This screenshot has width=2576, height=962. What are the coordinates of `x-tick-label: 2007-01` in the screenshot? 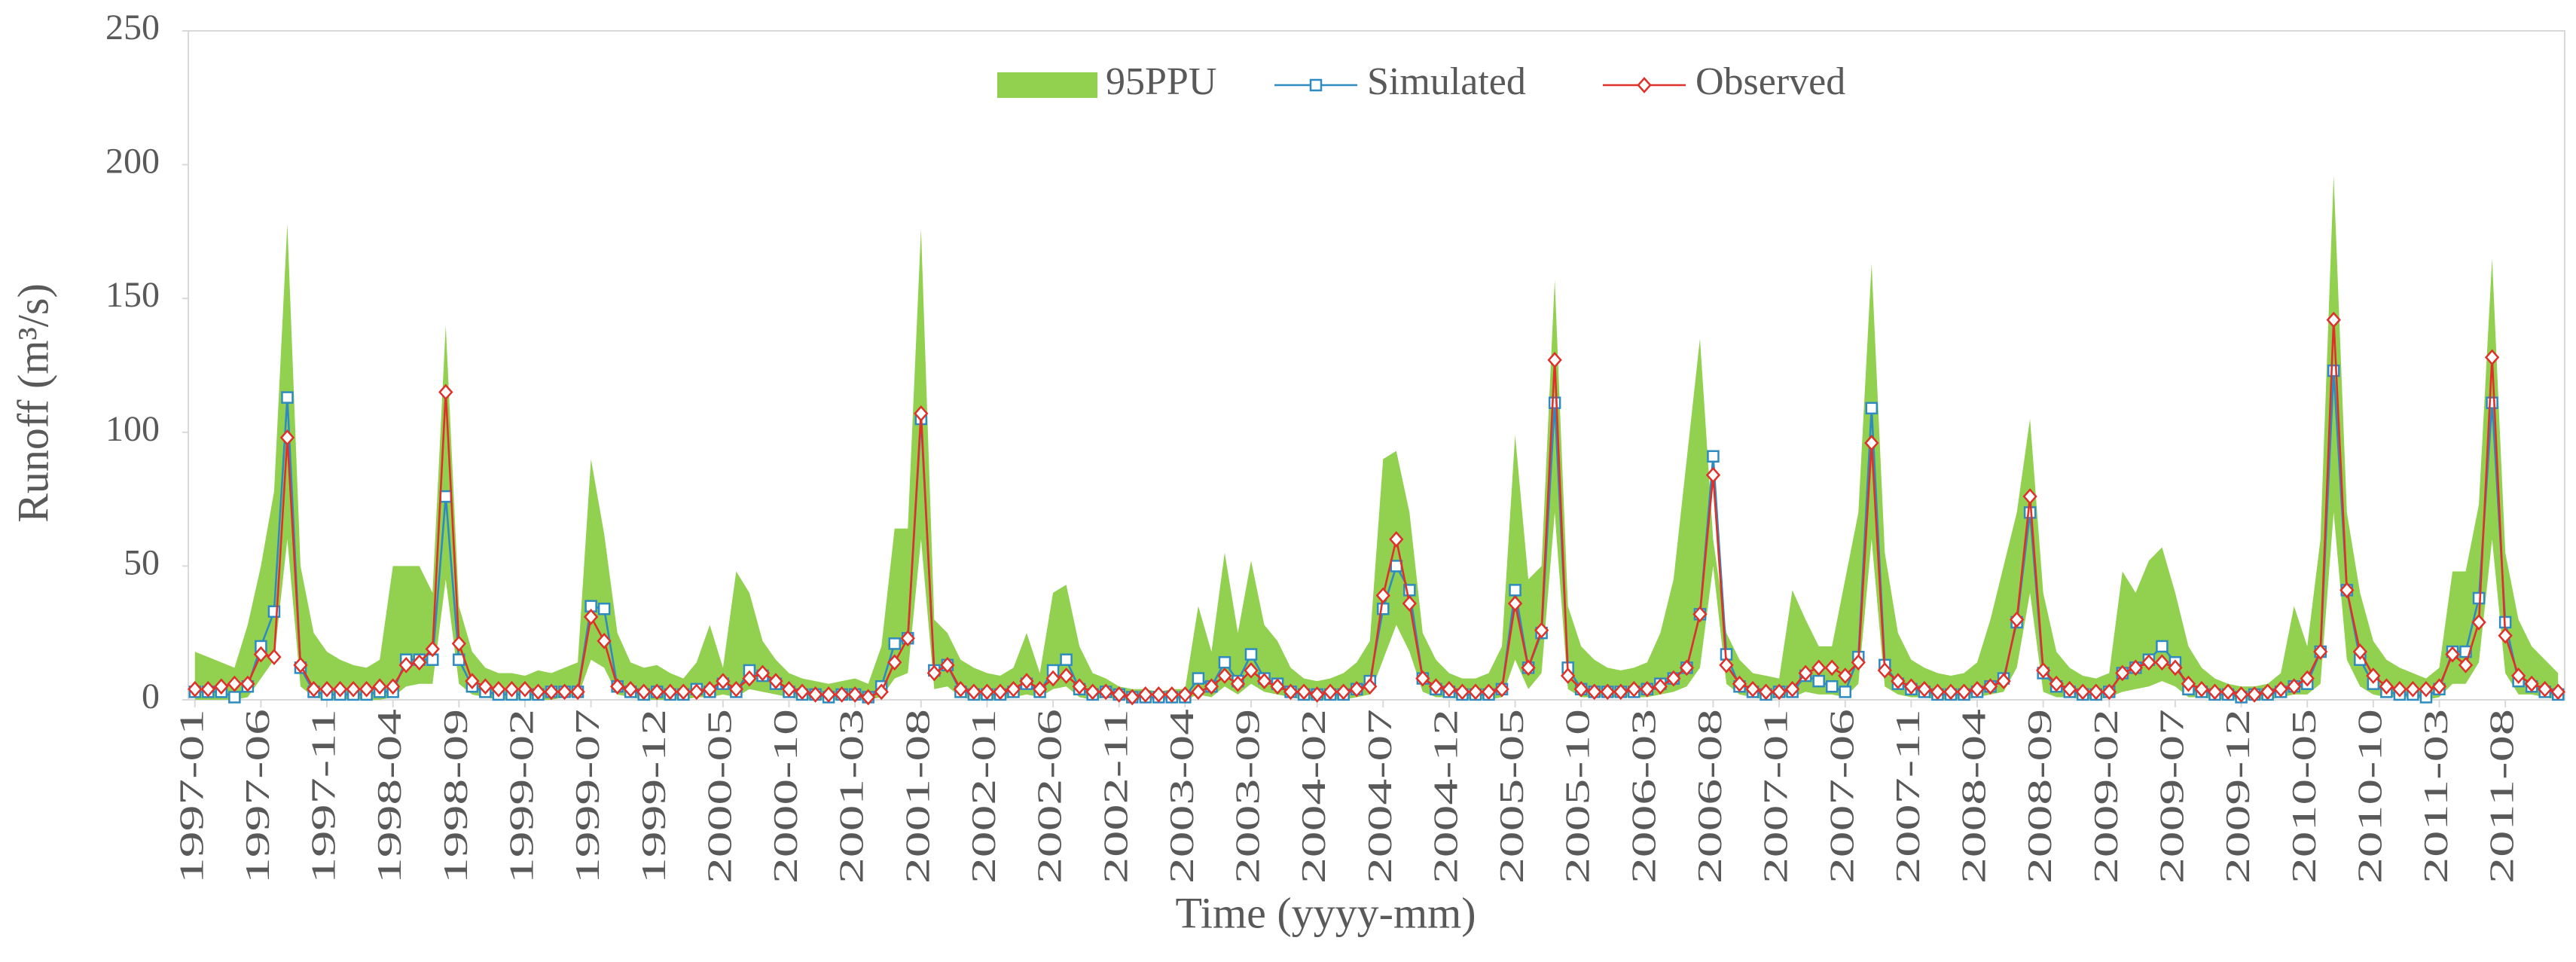 It's located at (1776, 796).